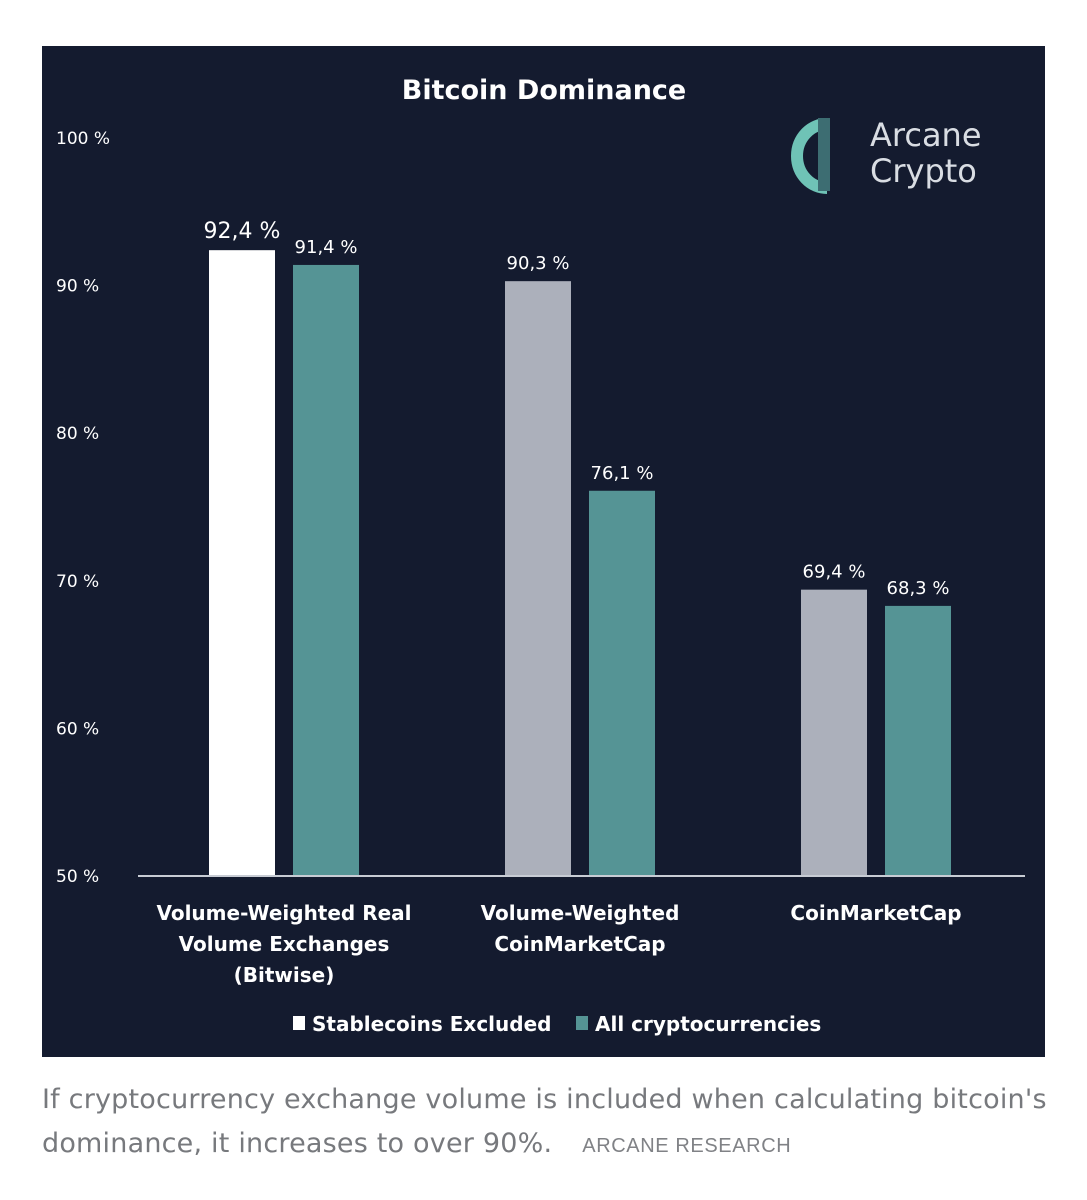 The image size is (1087, 1200). I want to click on logo-line-2: Crypto, so click(923, 171).